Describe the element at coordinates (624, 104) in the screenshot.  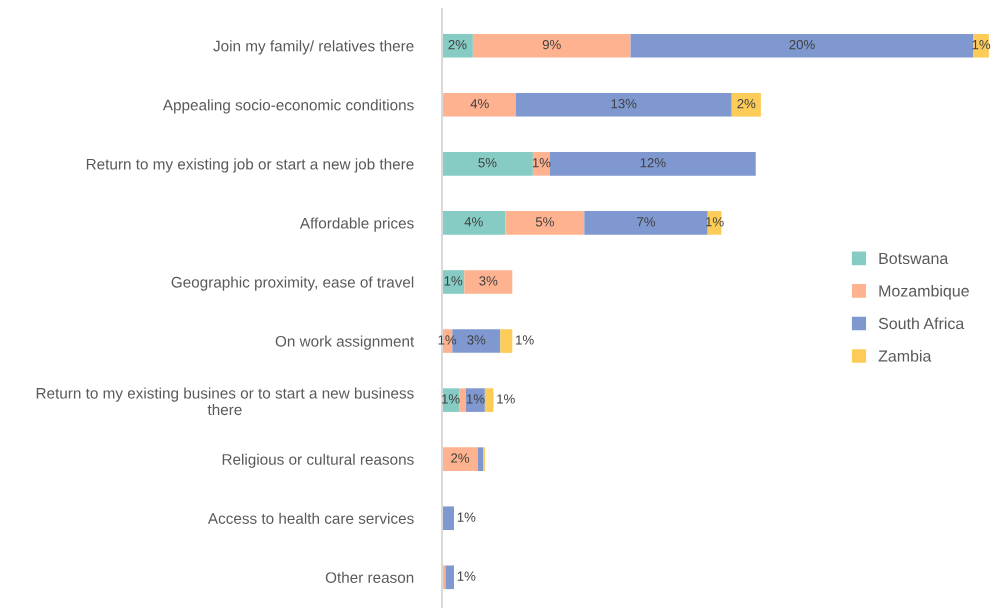
I see `data-label: 13%` at that location.